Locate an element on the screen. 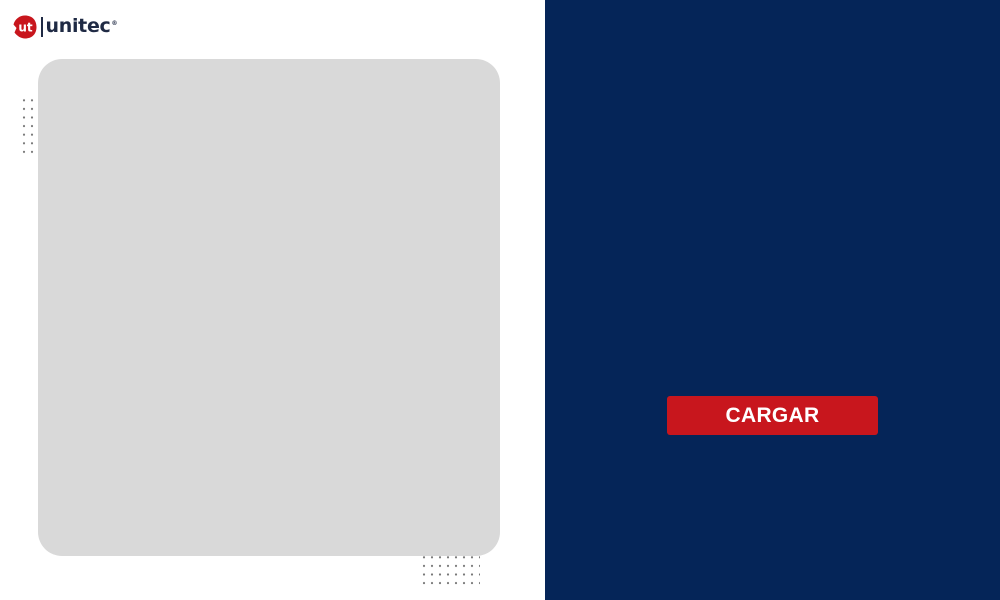 Image resolution: width=1000 pixels, height=600 pixels. ut-logo-icon: ut is located at coordinates (25, 27).